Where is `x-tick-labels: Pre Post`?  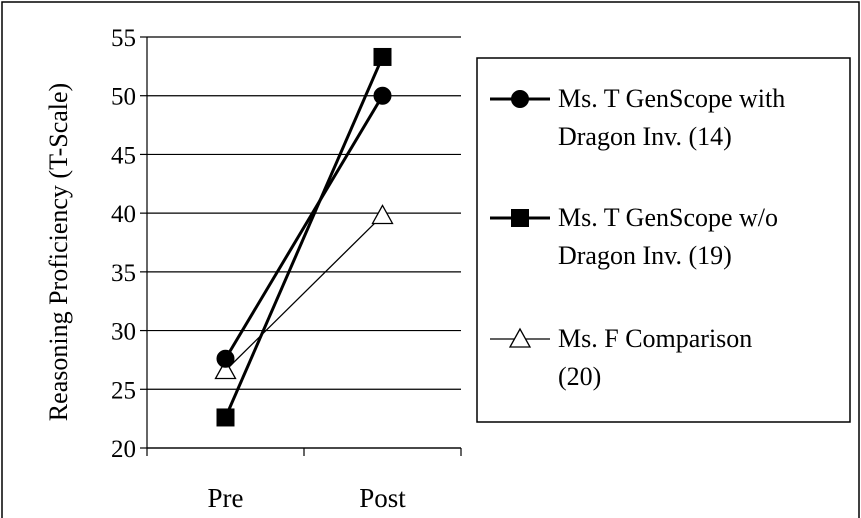
x-tick-labels: Pre Post is located at coordinates (307, 498).